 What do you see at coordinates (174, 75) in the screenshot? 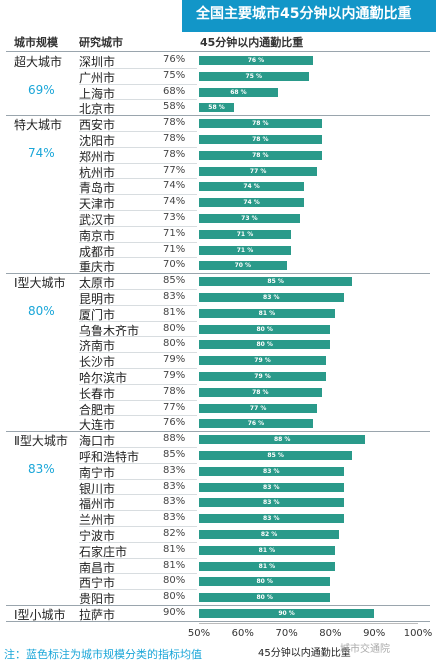
I see `city-value: 75%` at bounding box center [174, 75].